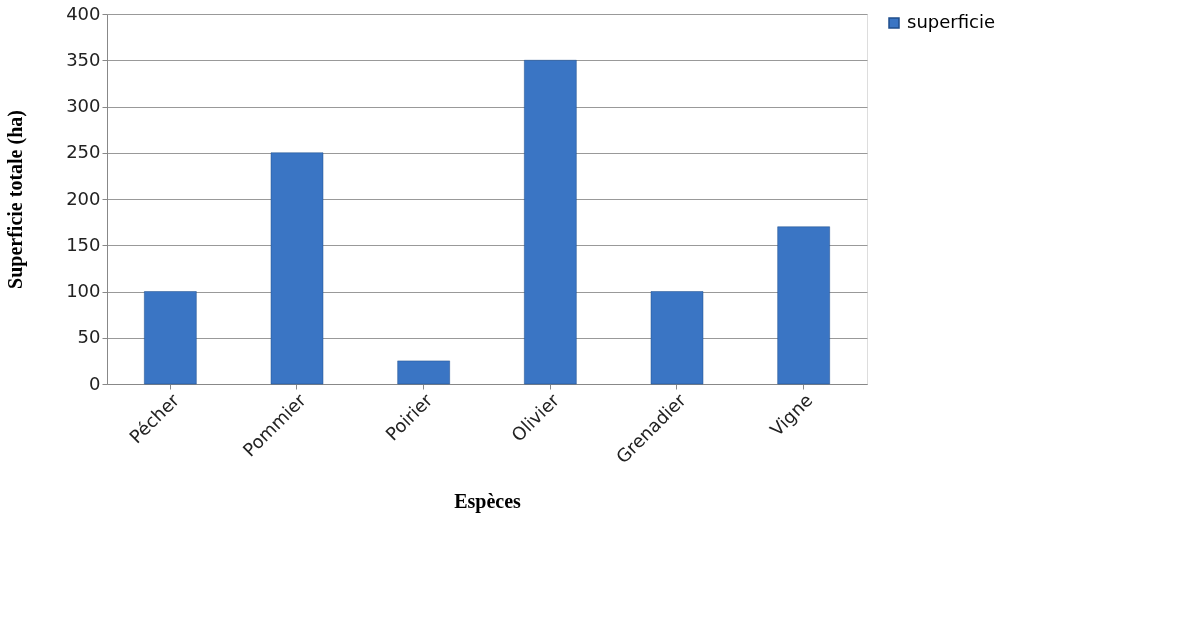  Describe the element at coordinates (83, 290) in the screenshot. I see `y-tick-label: 100` at that location.